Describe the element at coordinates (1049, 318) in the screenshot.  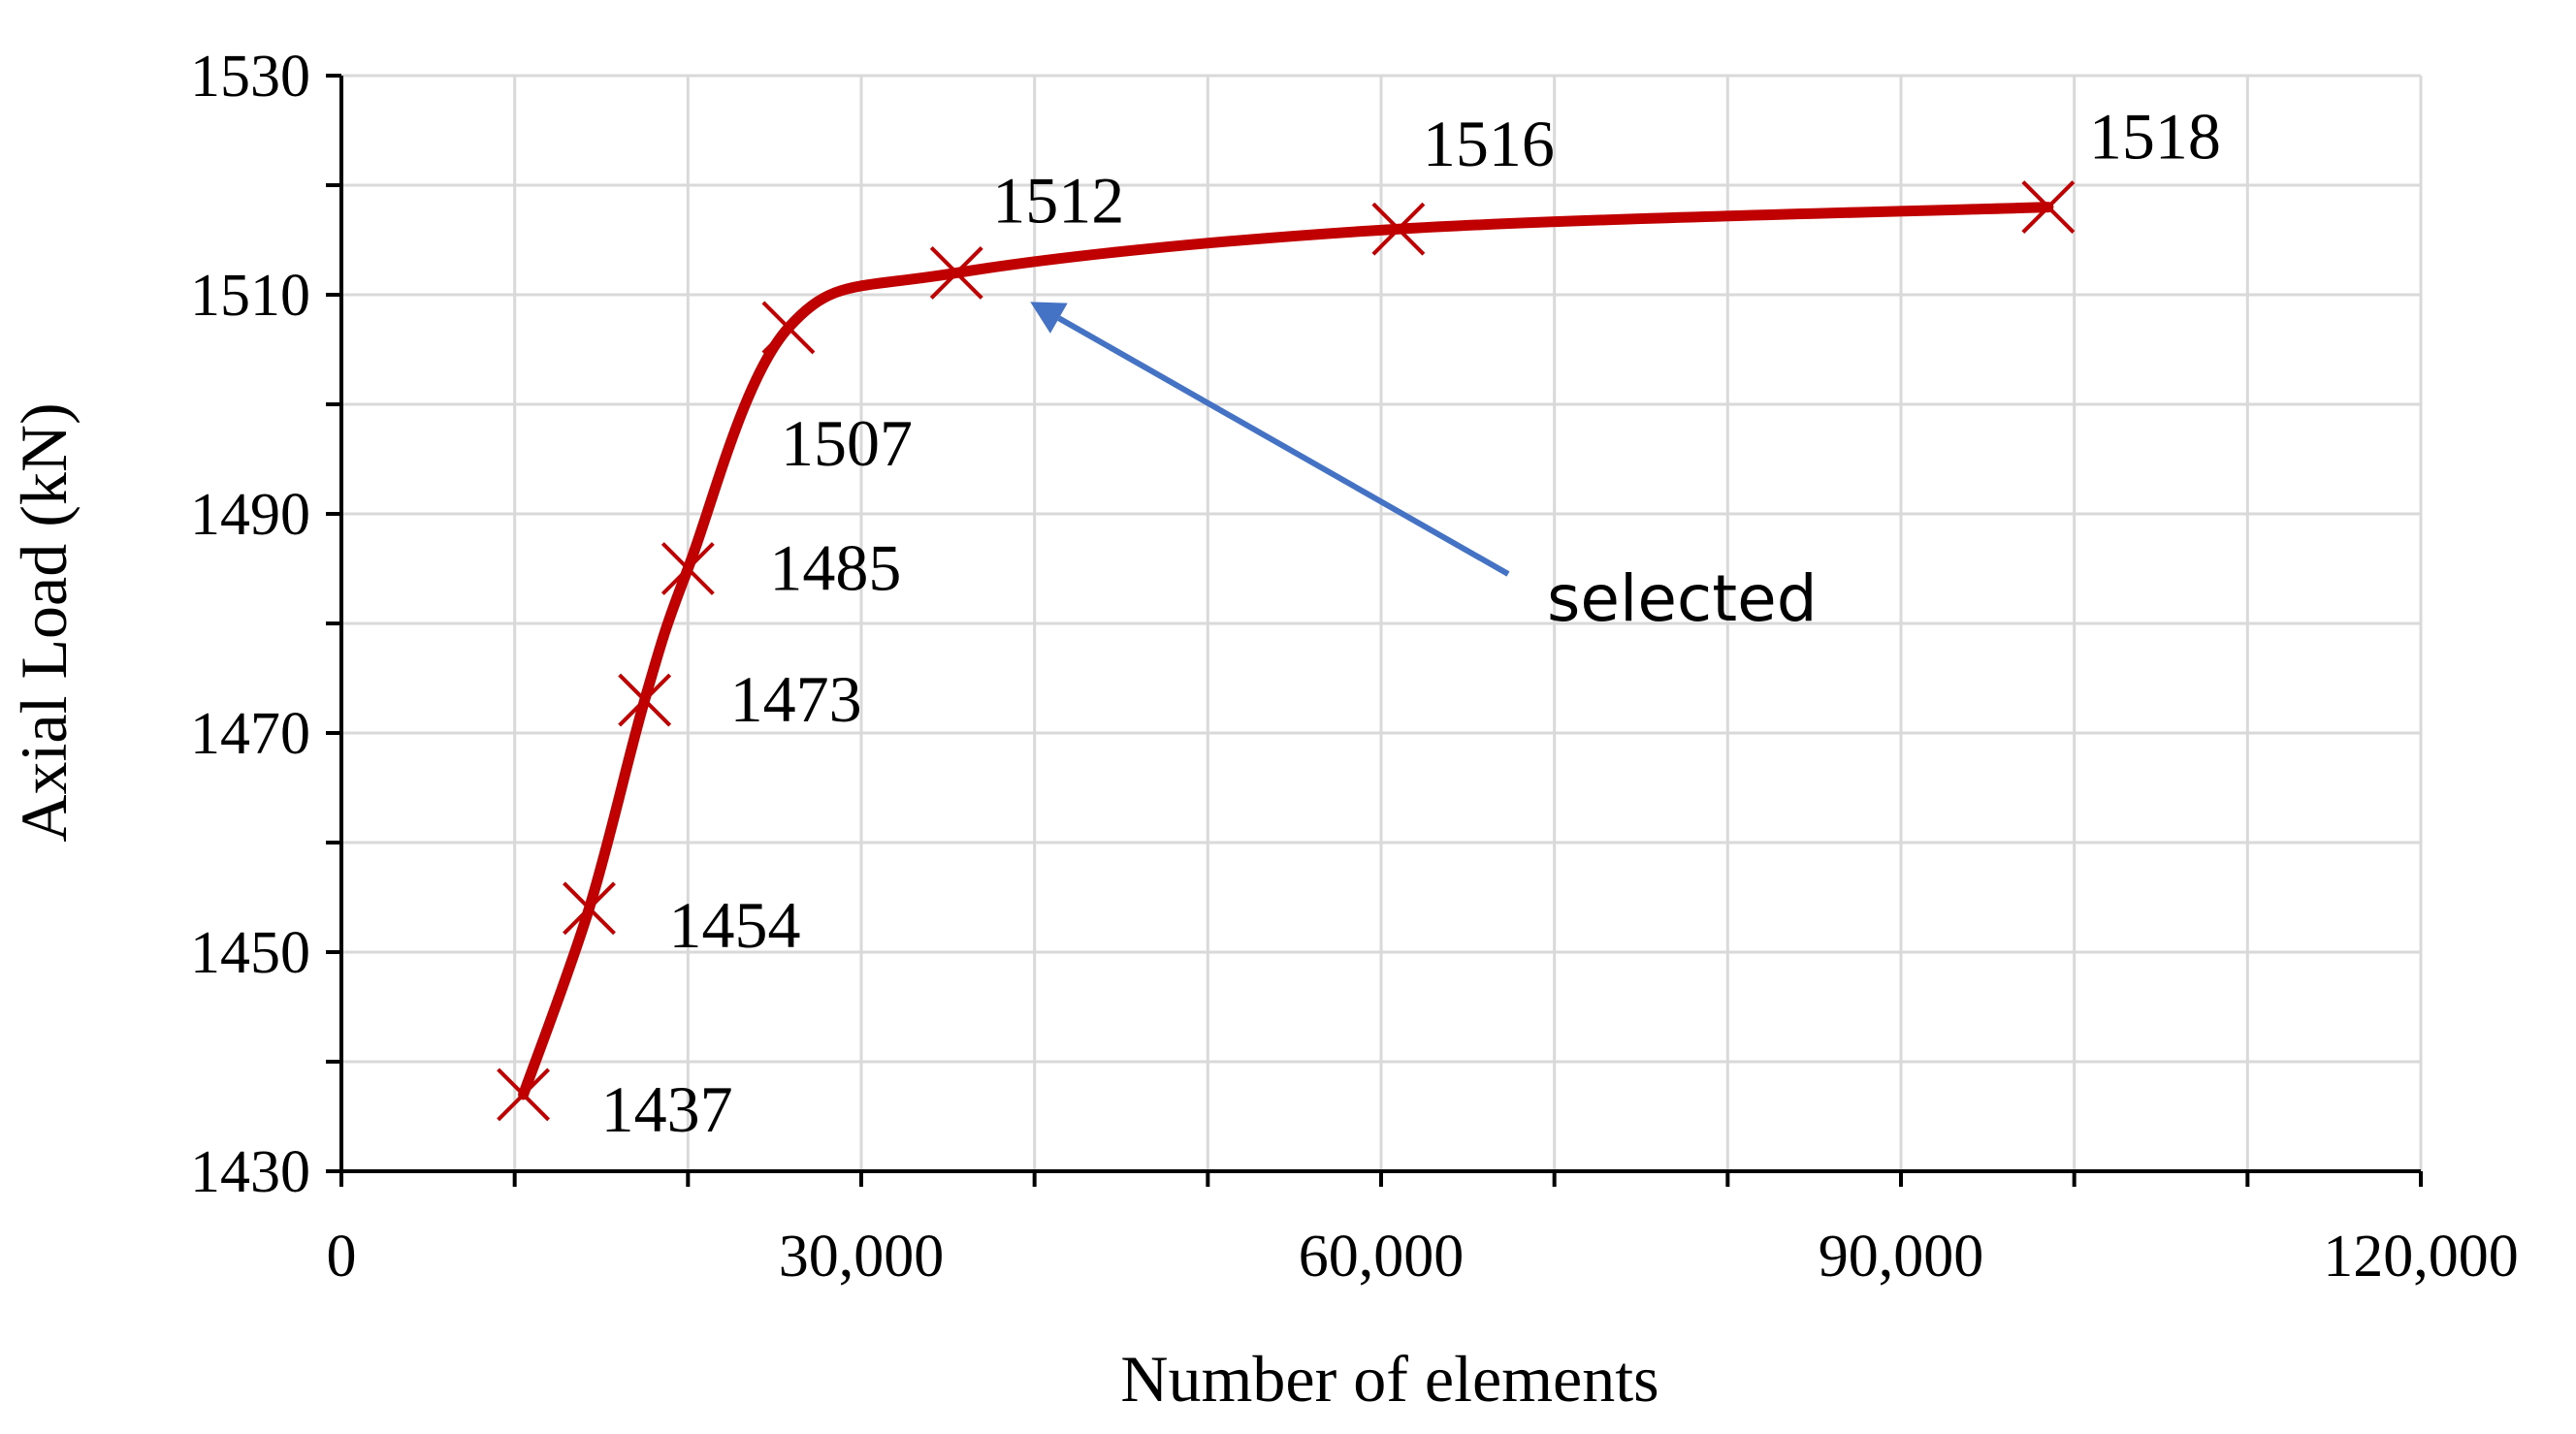
I see `annotation-arrowhead` at that location.